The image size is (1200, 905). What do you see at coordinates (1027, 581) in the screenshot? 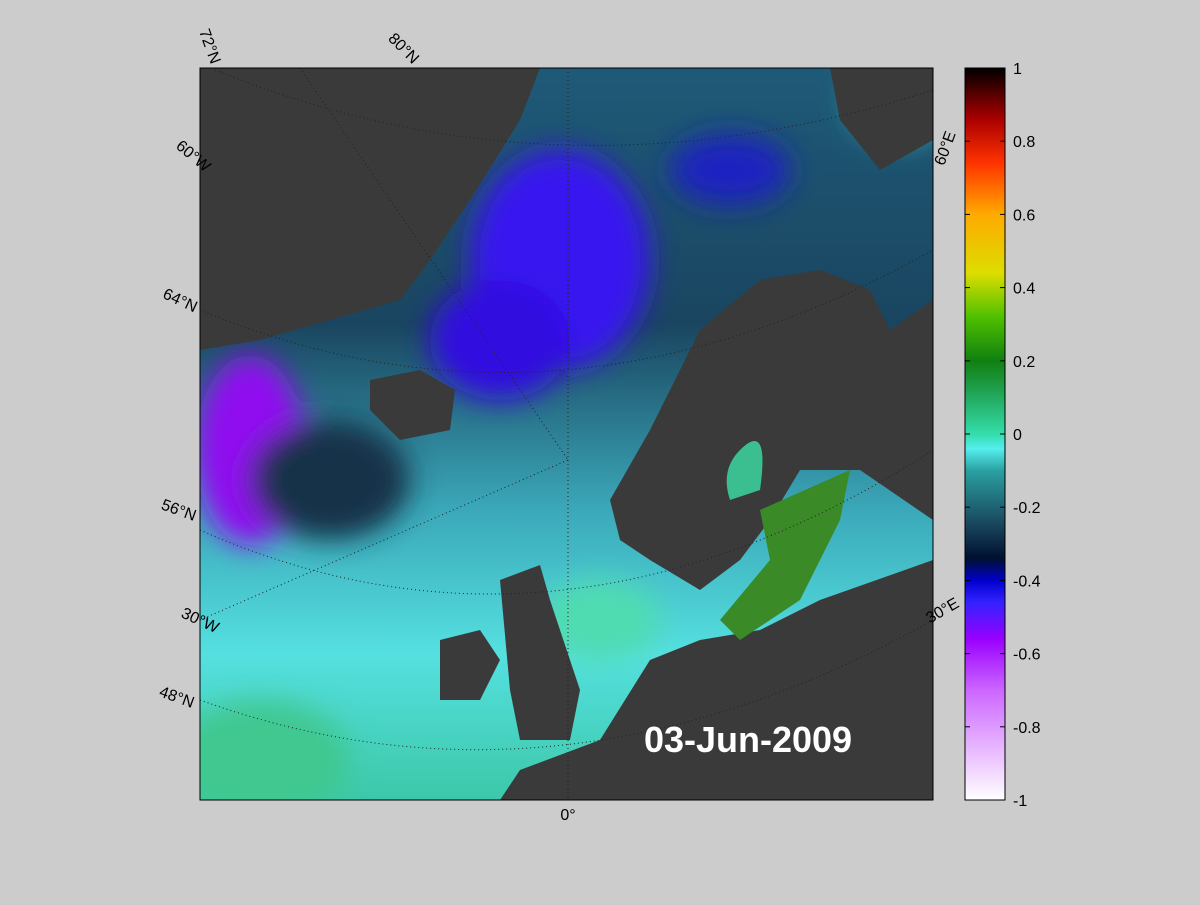
I see `colorbar-tick-label: -0.4` at bounding box center [1027, 581].